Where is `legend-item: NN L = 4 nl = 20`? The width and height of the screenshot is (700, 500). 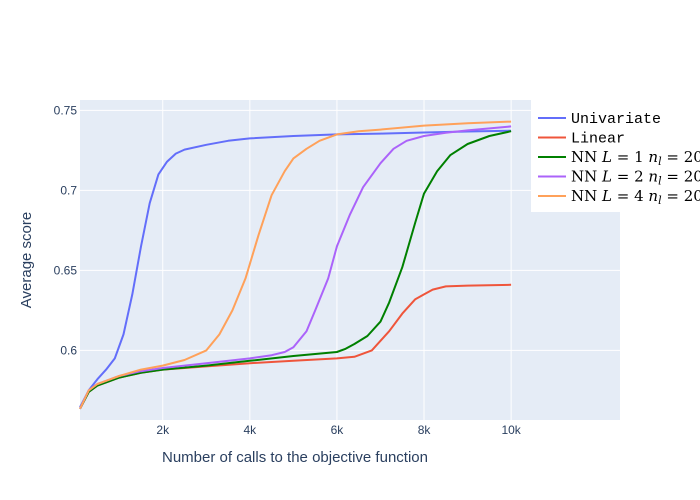 legend-item: NN L = 4 nl = 20 is located at coordinates (619, 197).